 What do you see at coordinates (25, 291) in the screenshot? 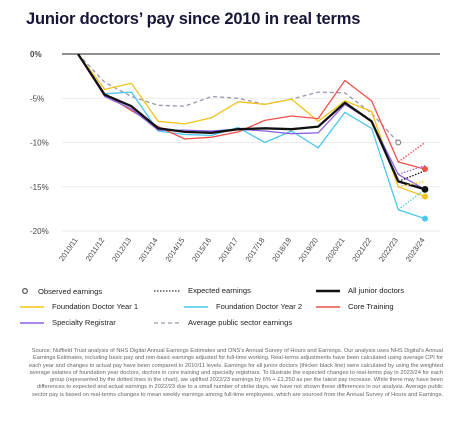
I see `observed-marker-icon` at bounding box center [25, 291].